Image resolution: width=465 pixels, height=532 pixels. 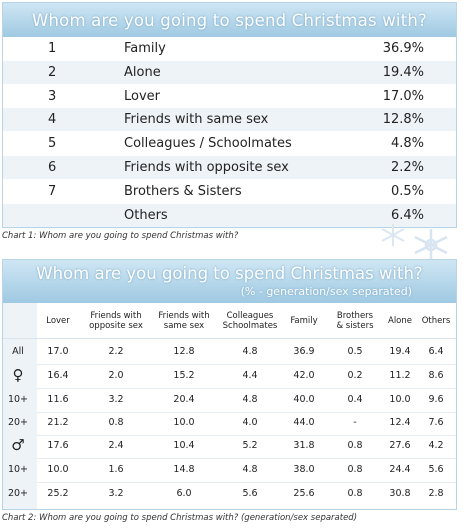 I want to click on table-cell: 40.0, so click(x=304, y=399).